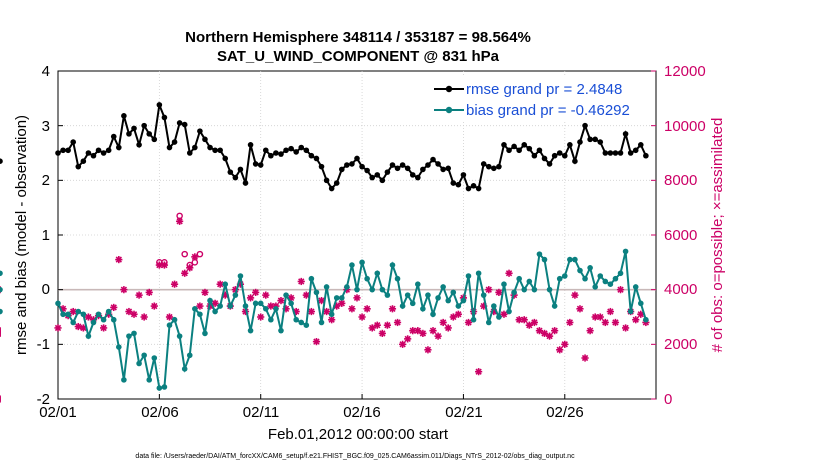  What do you see at coordinates (680, 289) in the screenshot?
I see `y2-tick-label: 4000` at bounding box center [680, 289].